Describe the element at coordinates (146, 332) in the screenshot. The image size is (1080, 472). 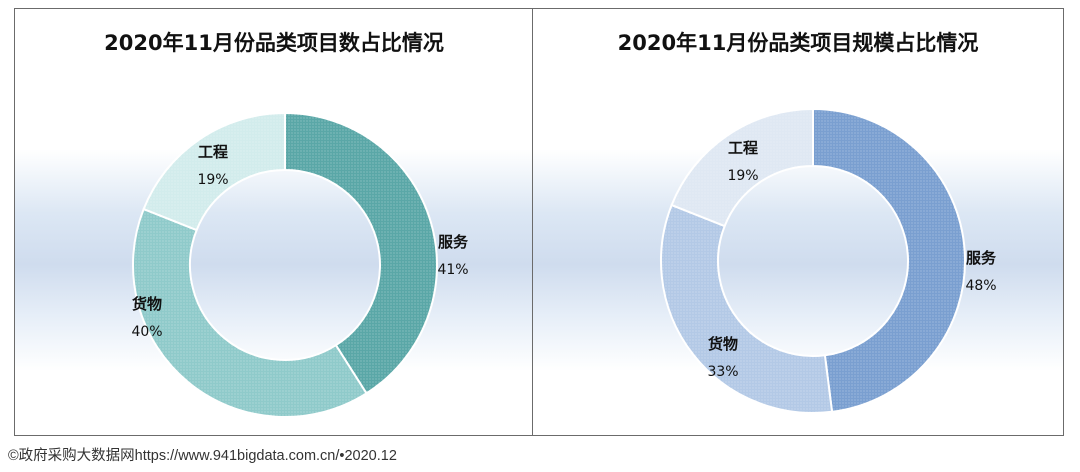
I see `slice-value-label: 40%` at that location.